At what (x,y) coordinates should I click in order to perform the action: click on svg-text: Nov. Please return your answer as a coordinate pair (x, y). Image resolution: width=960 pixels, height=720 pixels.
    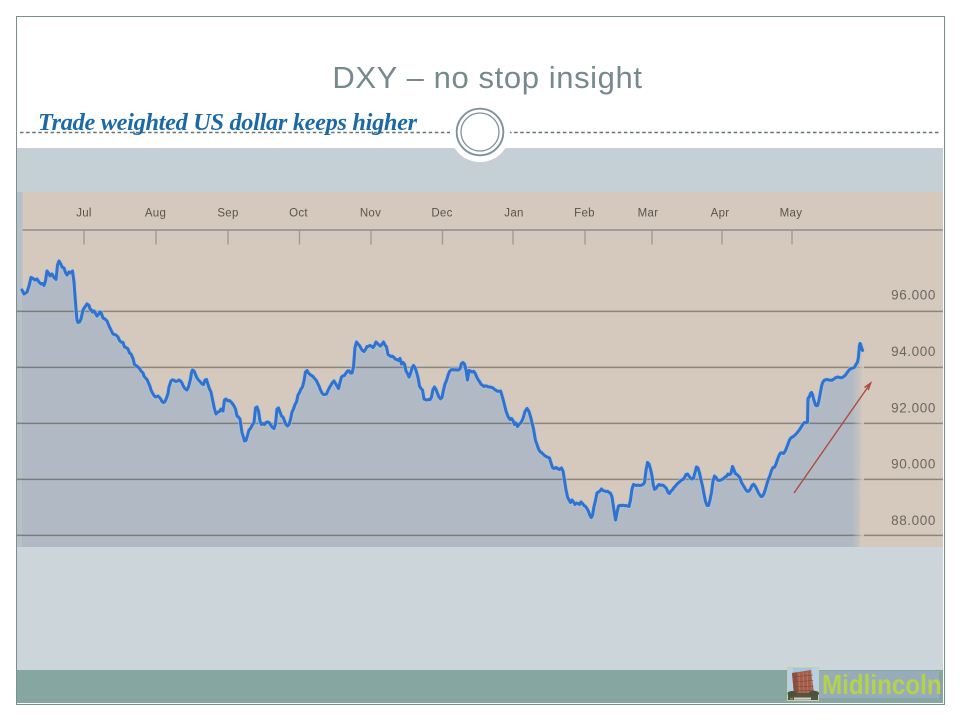
    Looking at the image, I should click on (370, 214).